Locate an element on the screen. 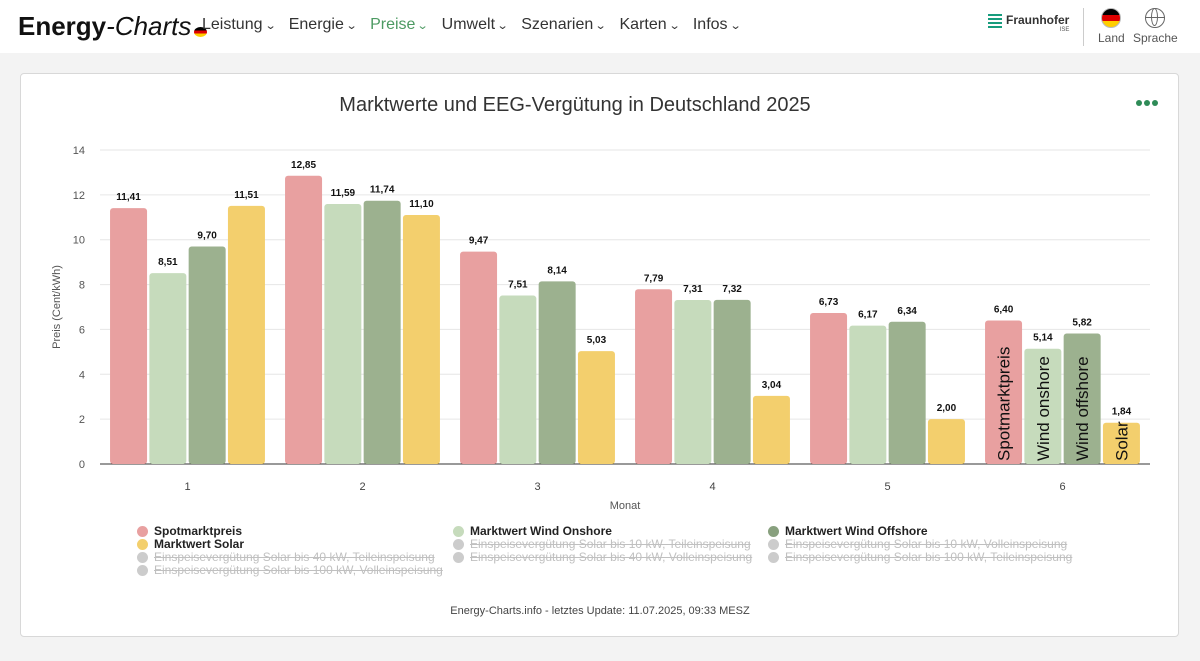 This screenshot has width=1200, height=661. bar-value-label: 5,03 is located at coordinates (597, 340).